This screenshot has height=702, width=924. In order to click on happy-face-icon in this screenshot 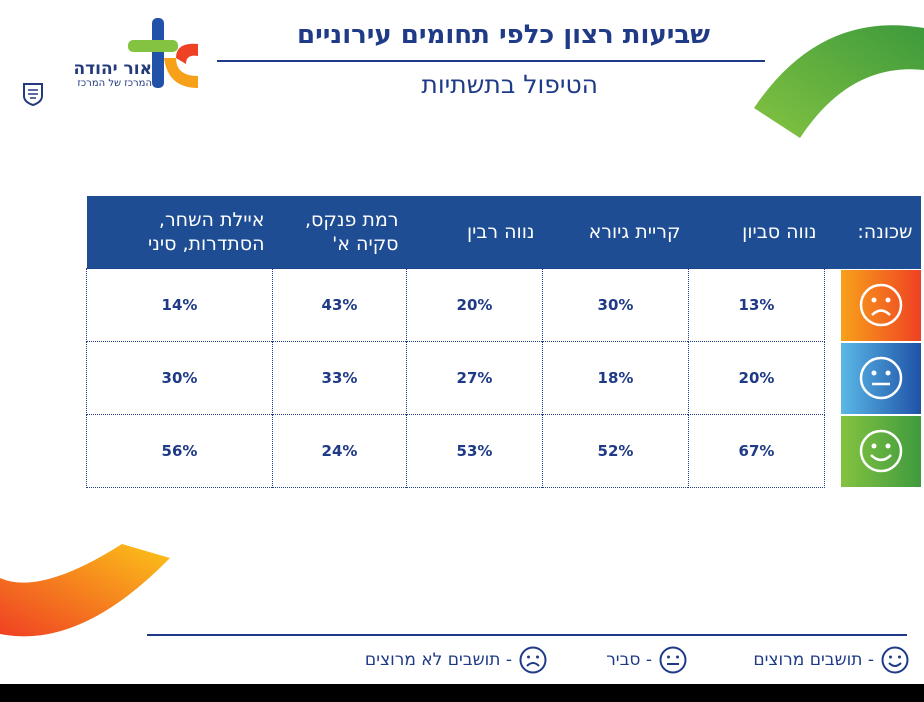, I will do `click(880, 451)`.